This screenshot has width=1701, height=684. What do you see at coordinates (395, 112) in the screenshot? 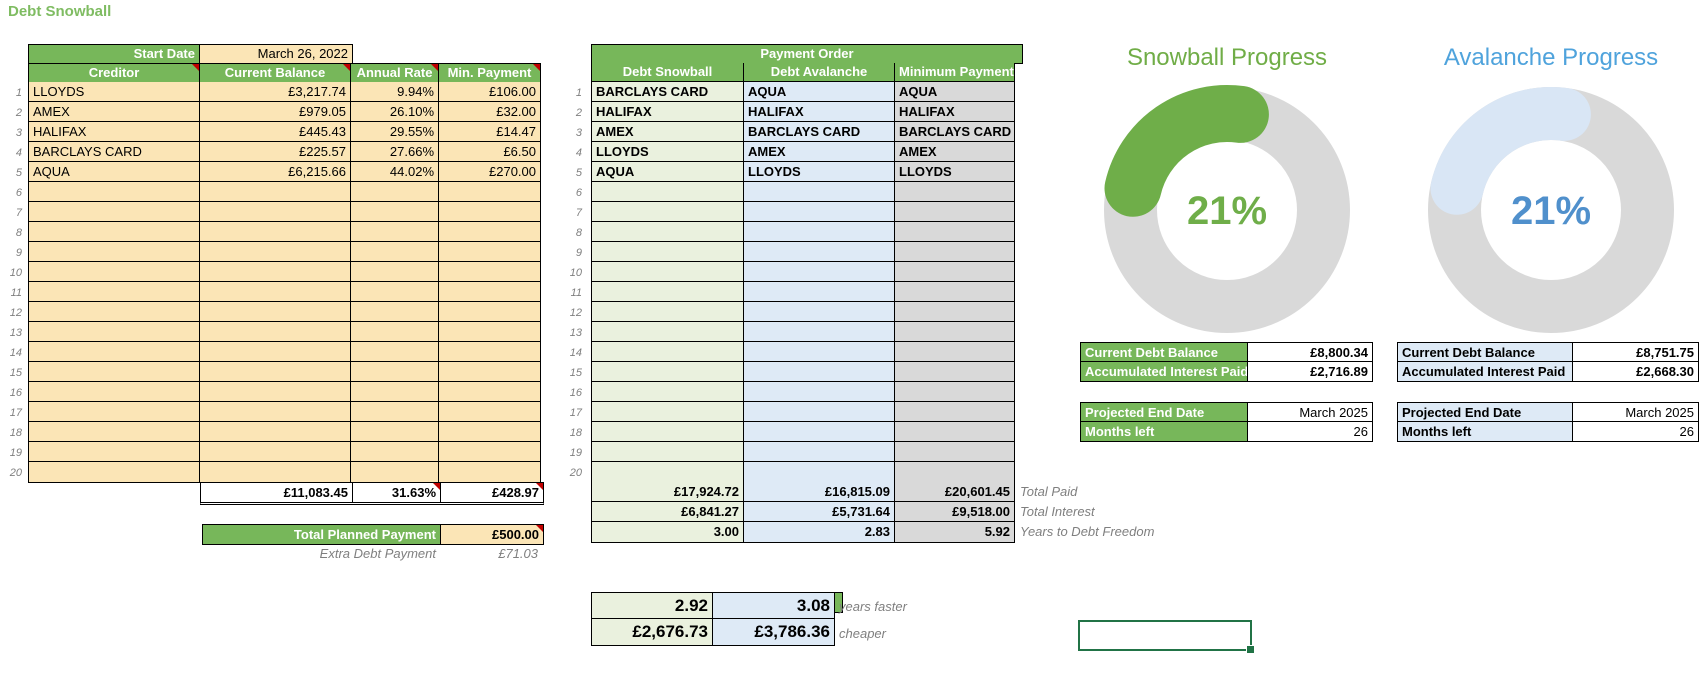
I see `rate-cell: 26.10%` at bounding box center [395, 112].